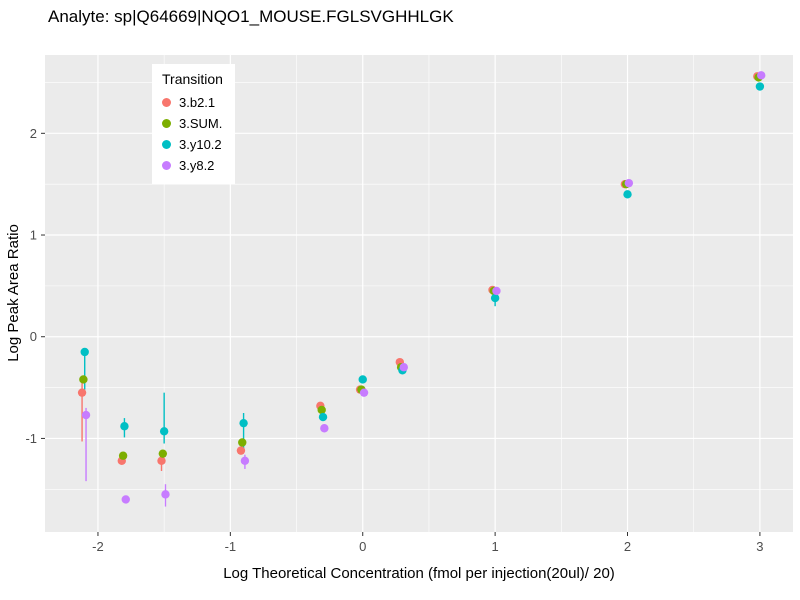 The image size is (800, 600). Describe the element at coordinates (192, 79) in the screenshot. I see `legend-title: Transition` at that location.